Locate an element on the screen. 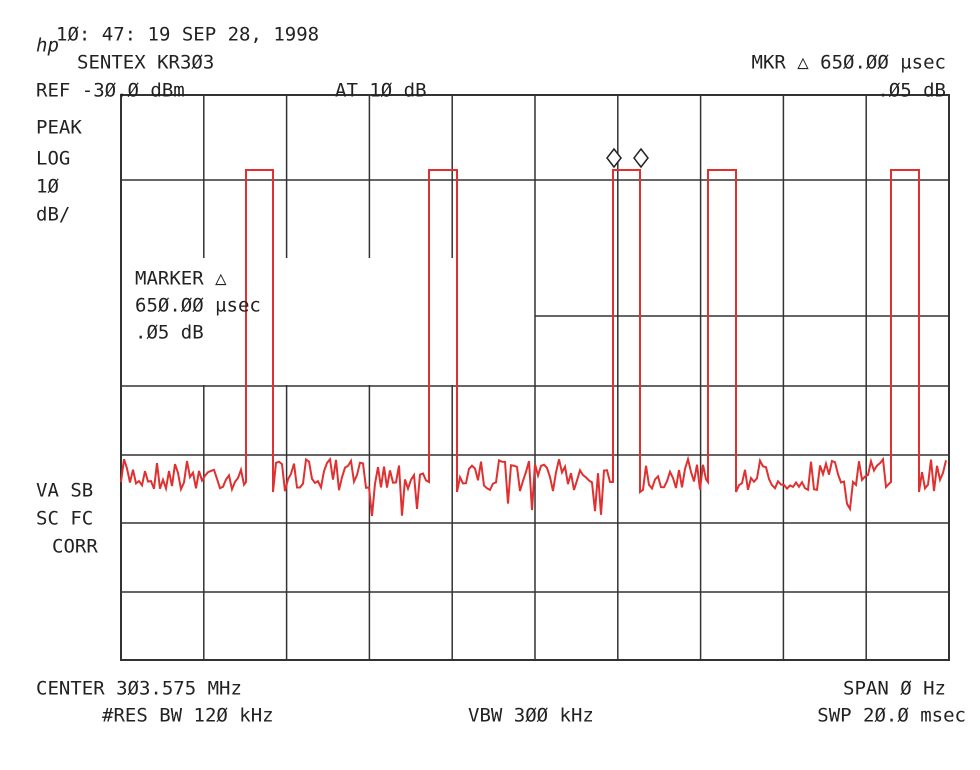 Image resolution: width=980 pixels, height=770 pixels. detector-label: PEAK is located at coordinates (59, 128).